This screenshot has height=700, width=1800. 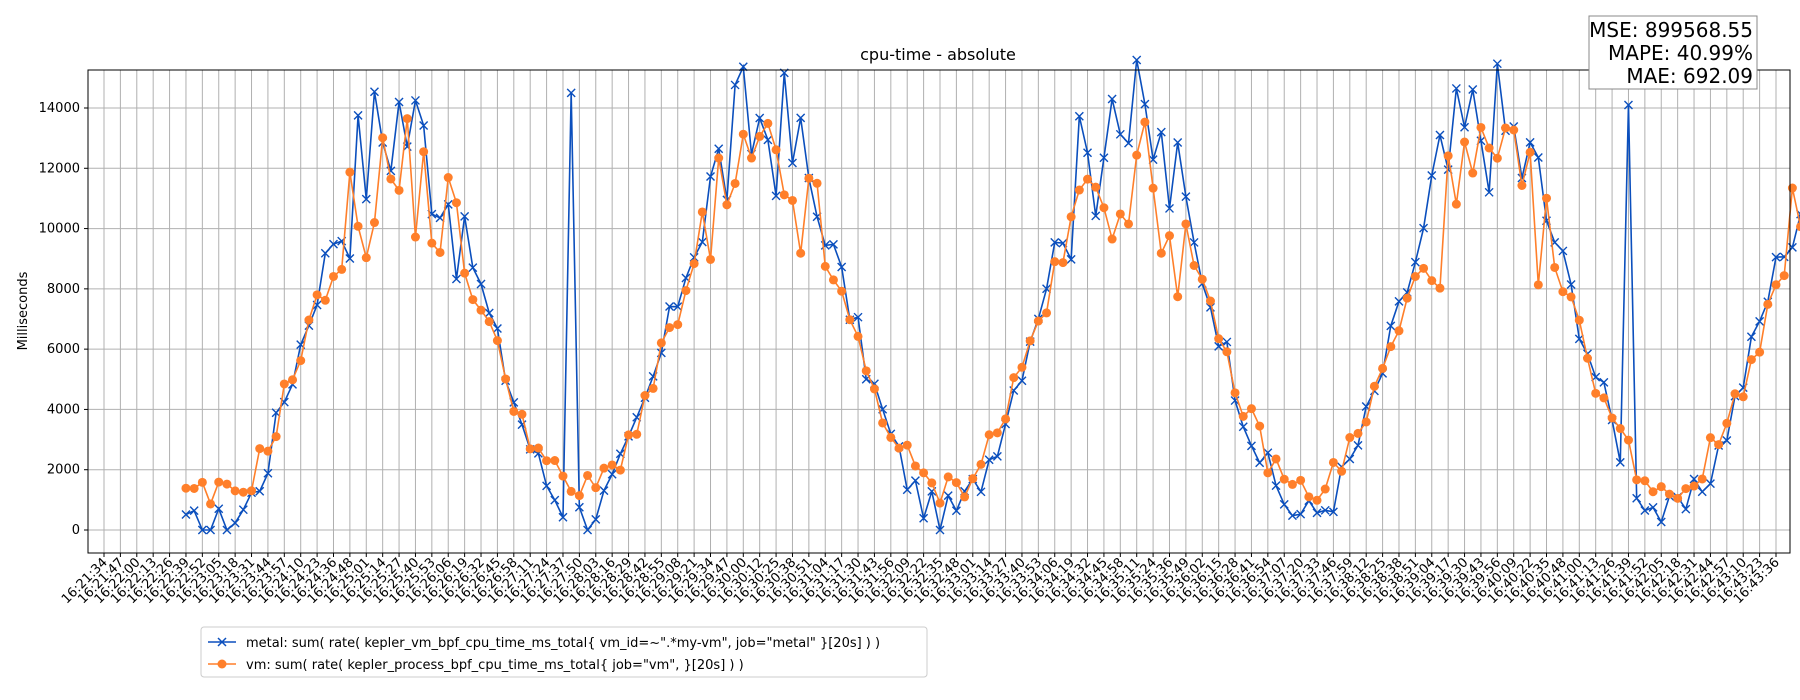 I want to click on y-tick-label: 6000, so click(x=63, y=349).